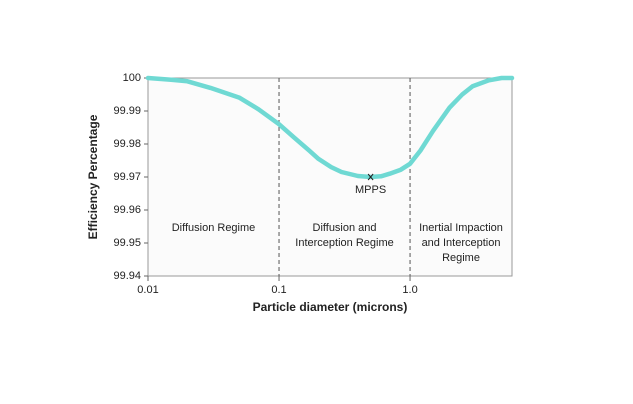 This screenshot has height=404, width=633. Describe the element at coordinates (127, 276) in the screenshot. I see `y-tick-label: 99.94` at that location.